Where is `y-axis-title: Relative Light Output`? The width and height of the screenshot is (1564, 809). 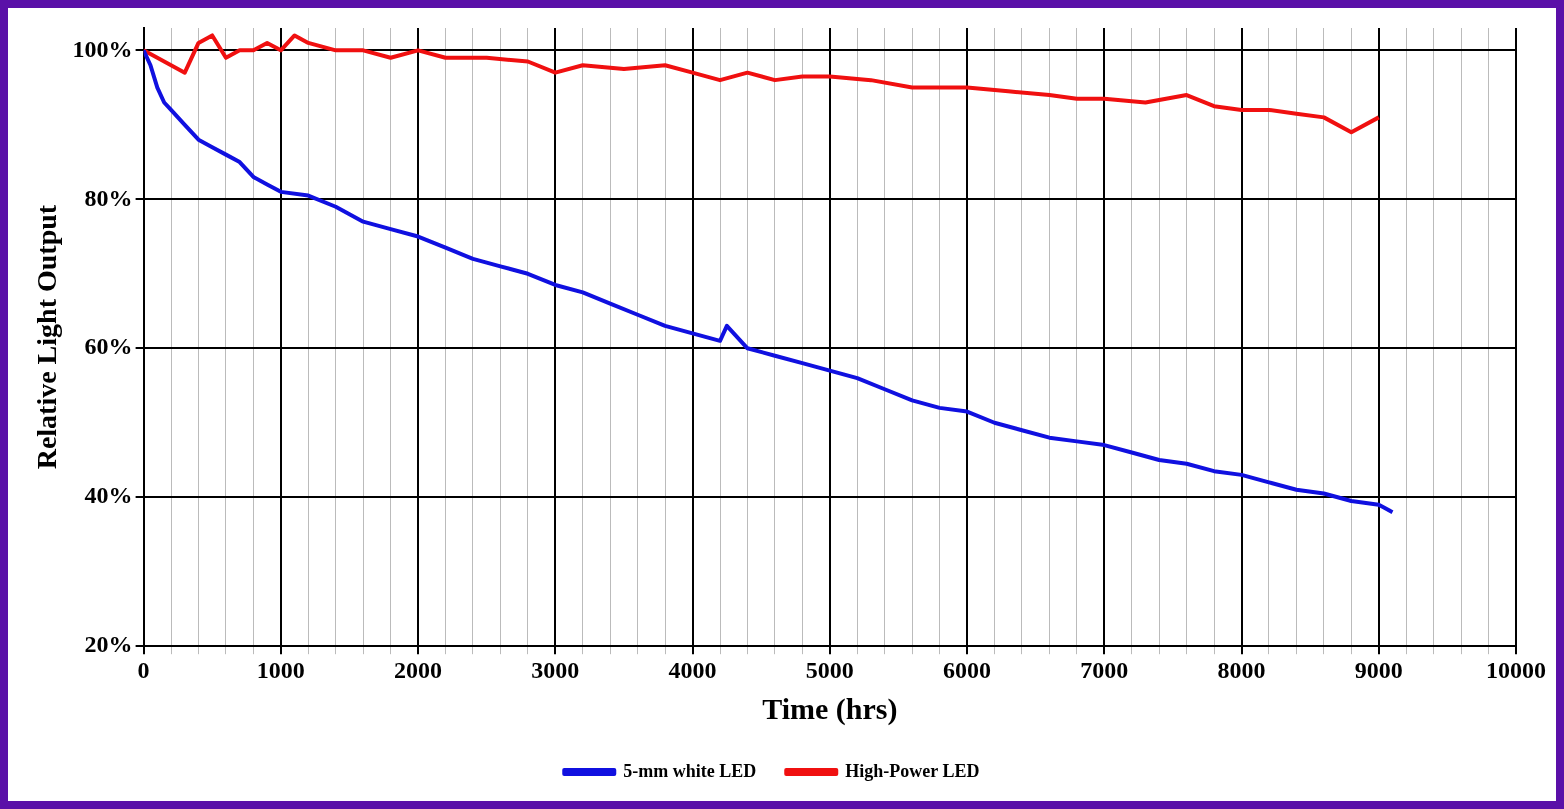 y-axis-title: Relative Light Output is located at coordinates (47, 337).